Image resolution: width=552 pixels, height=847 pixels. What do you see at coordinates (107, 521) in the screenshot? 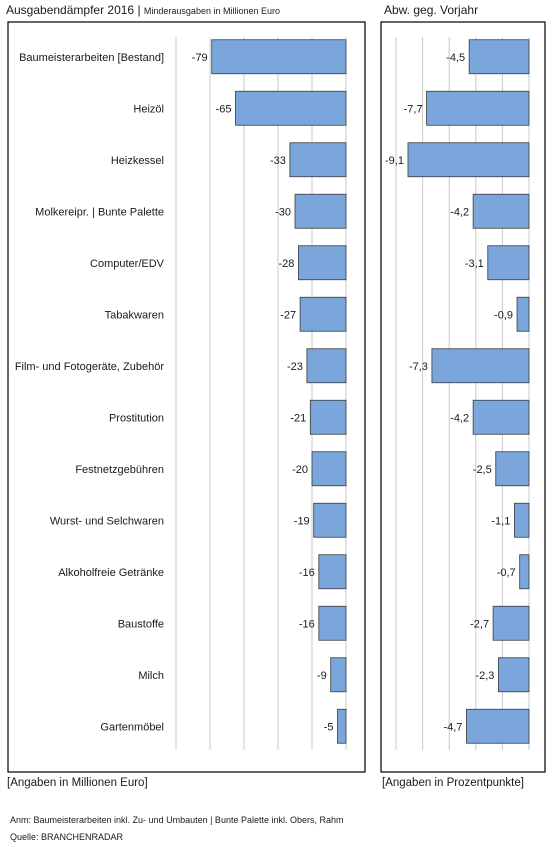
I see `category-label: Wurst- und Selchwaren` at bounding box center [107, 521].